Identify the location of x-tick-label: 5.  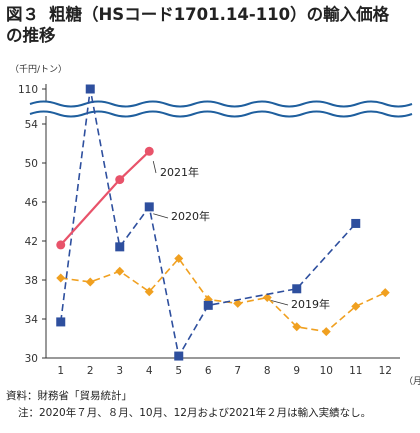
(178, 371).